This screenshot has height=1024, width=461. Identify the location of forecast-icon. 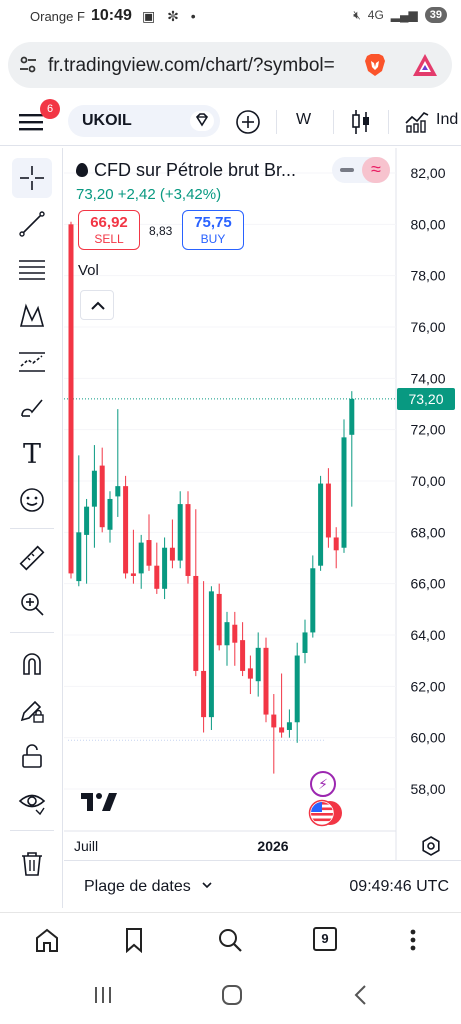
(32, 362).